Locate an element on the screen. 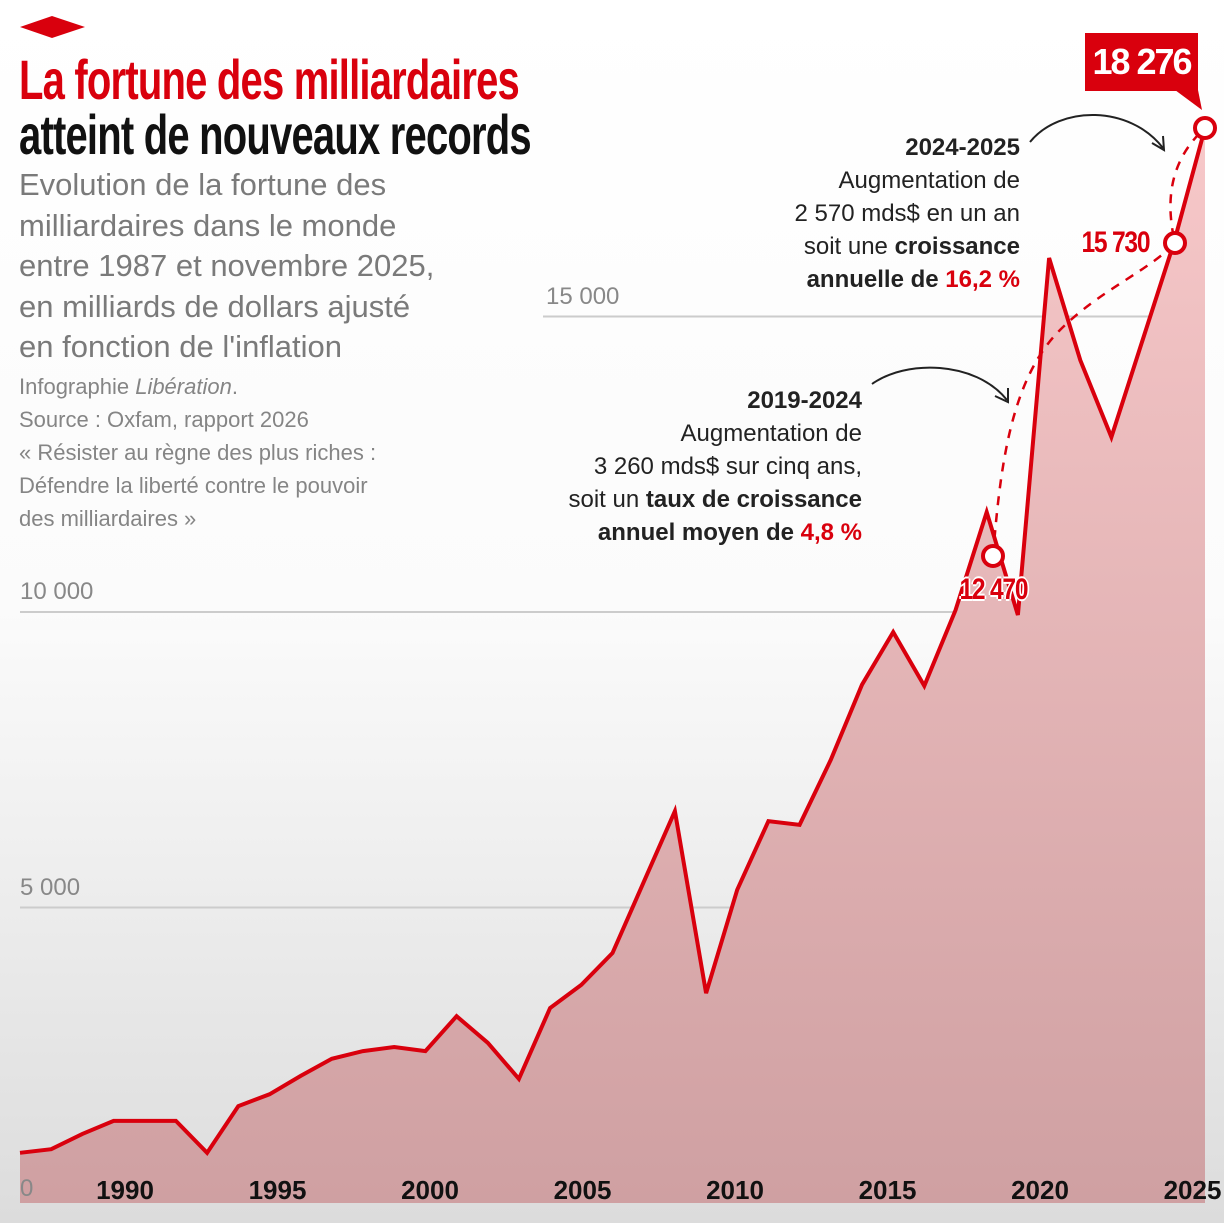  y-tick-label: 0 is located at coordinates (27, 1188).